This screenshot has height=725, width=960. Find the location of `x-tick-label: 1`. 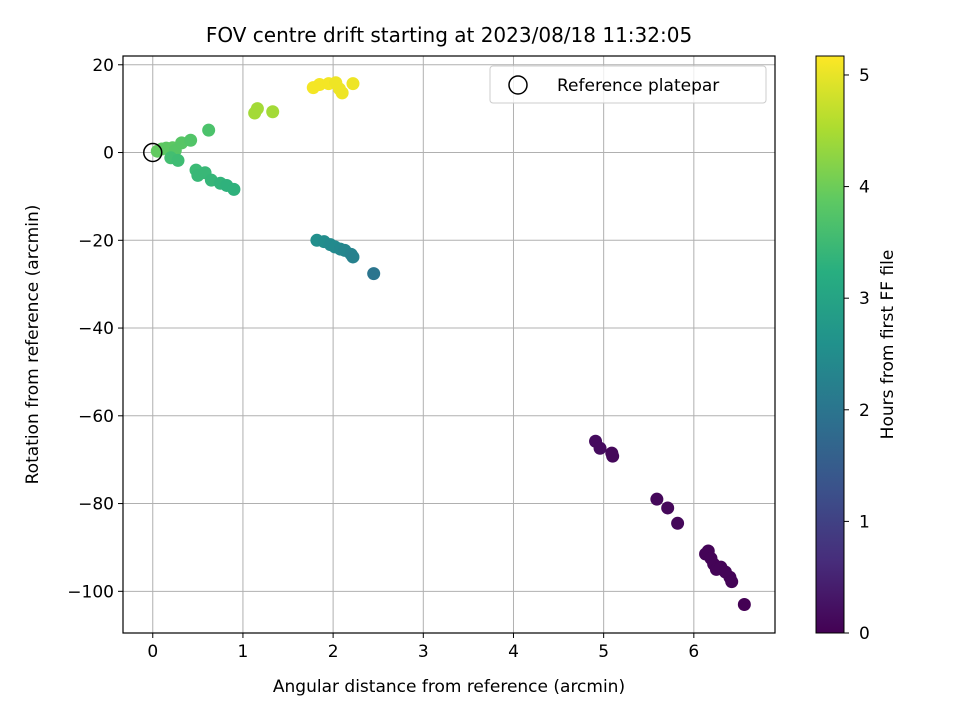

x-tick-label: 1 is located at coordinates (243, 652).